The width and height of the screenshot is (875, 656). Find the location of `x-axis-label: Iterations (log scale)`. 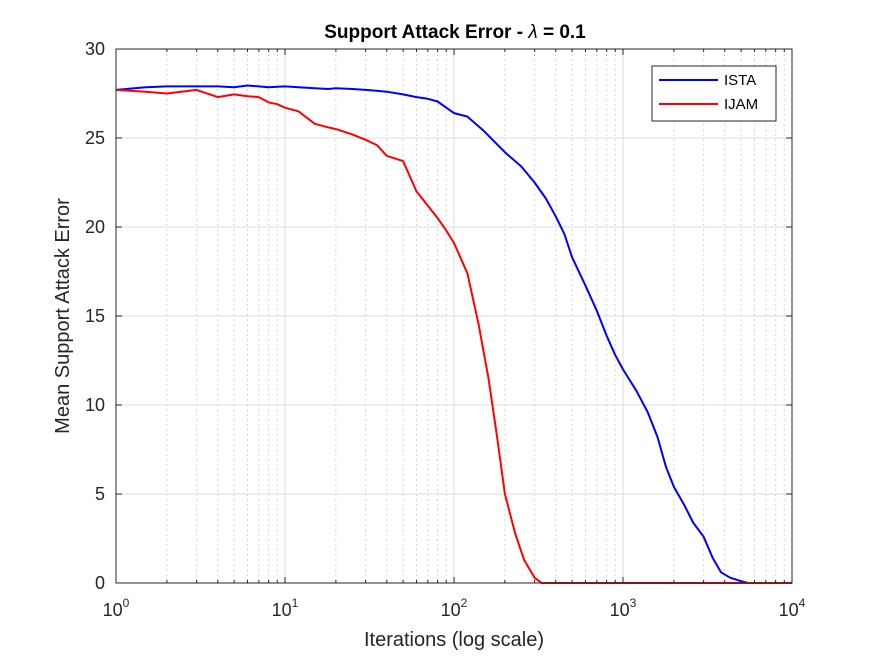

x-axis-label: Iterations (log scale) is located at coordinates (454, 640).